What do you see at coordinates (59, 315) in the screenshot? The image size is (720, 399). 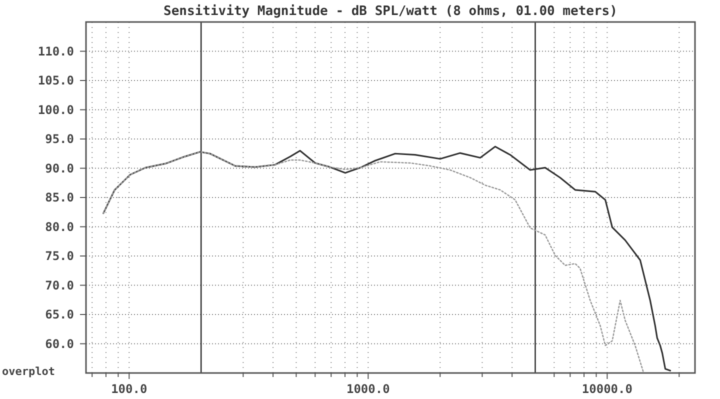 I see `y-tick-label: 65.0` at bounding box center [59, 315].